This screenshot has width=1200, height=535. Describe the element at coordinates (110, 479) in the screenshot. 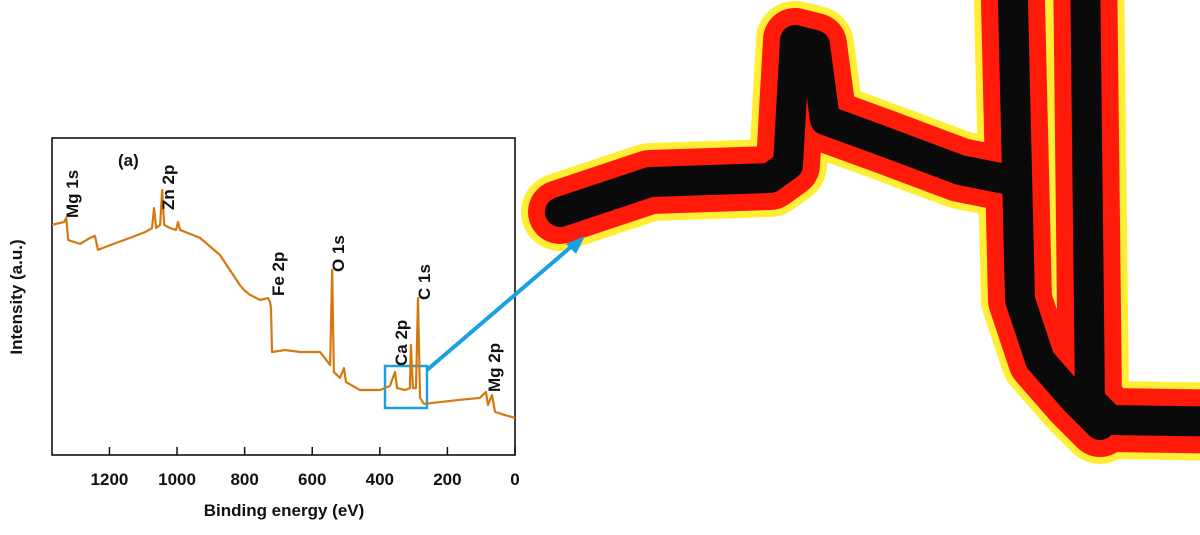

I see `x-tick-label: 1200` at that location.